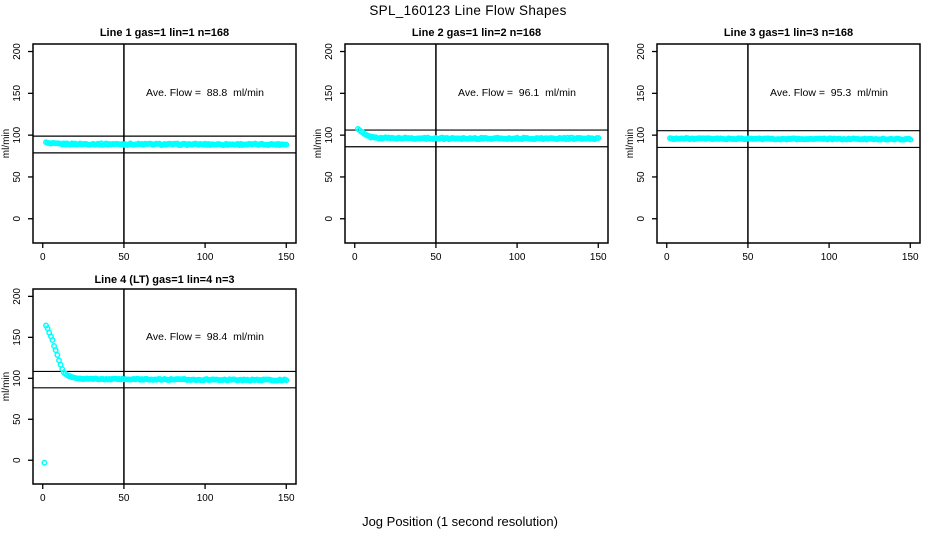  Describe the element at coordinates (460, 521) in the screenshot. I see `figure-x-axis-label: Jog Position (1 second resolution)` at that location.